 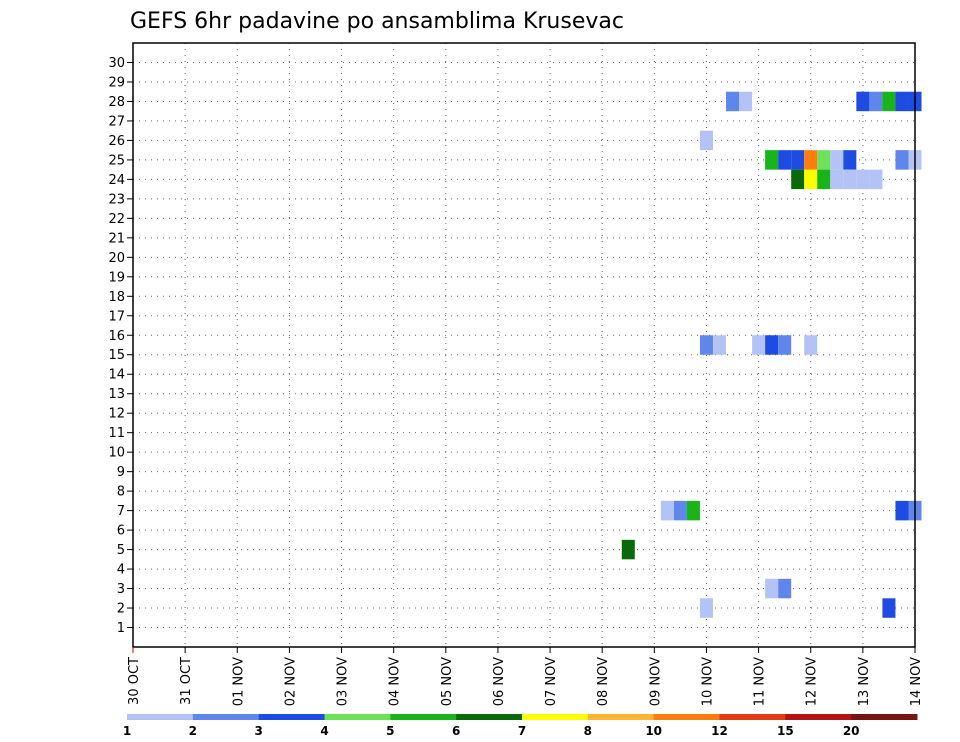 What do you see at coordinates (653, 731) in the screenshot?
I see `legend-label: 10` at bounding box center [653, 731].